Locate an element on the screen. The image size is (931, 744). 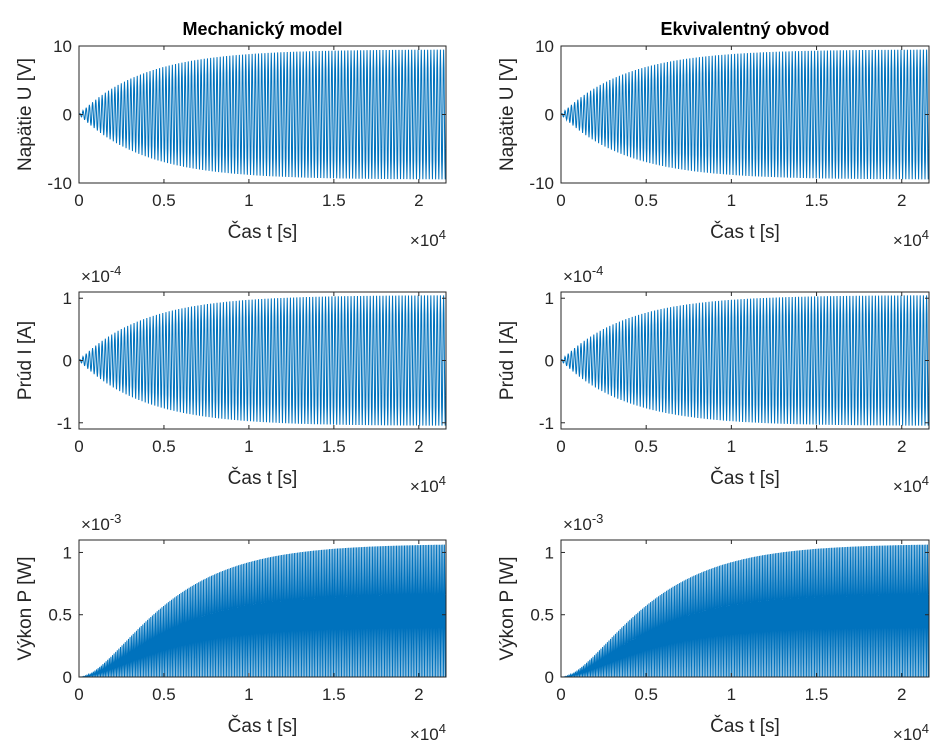
chart-title: Ekvivalentný obvod is located at coordinates (744, 29).